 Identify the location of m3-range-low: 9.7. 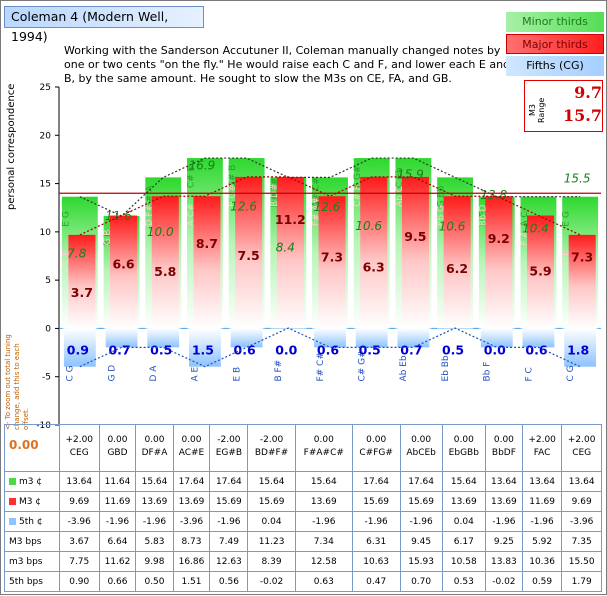
(588, 92).